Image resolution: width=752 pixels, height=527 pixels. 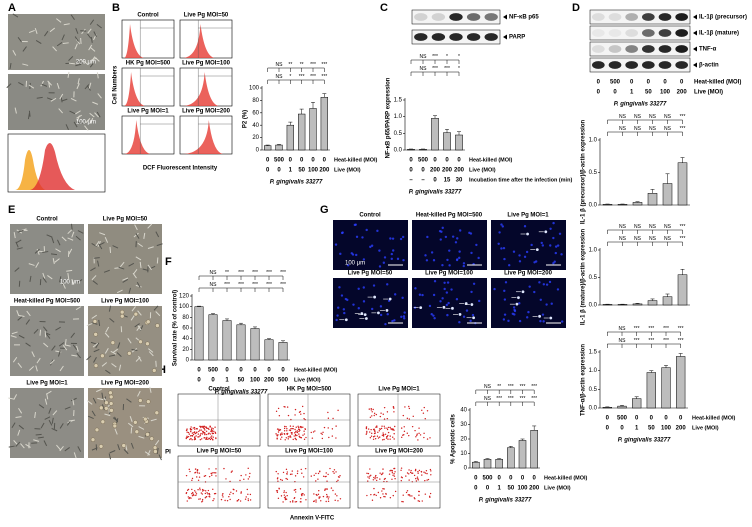 What do you see at coordinates (206, 64) in the screenshot?
I see `plot-title: Live Pg MOI=100` at bounding box center [206, 64].